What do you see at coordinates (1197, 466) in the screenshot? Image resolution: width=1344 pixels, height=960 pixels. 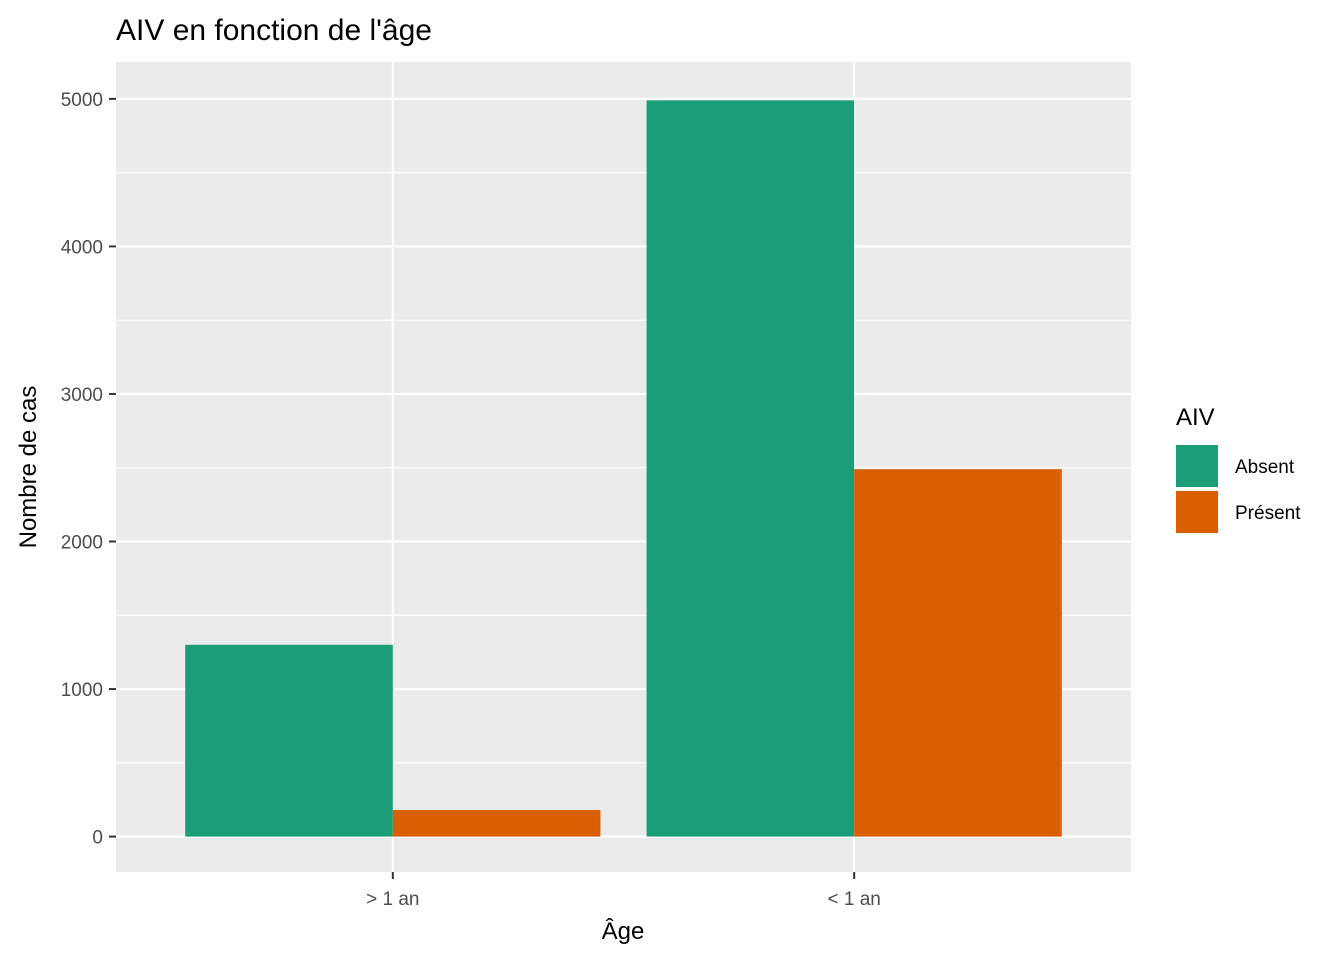 I see `legend-key-absent` at bounding box center [1197, 466].